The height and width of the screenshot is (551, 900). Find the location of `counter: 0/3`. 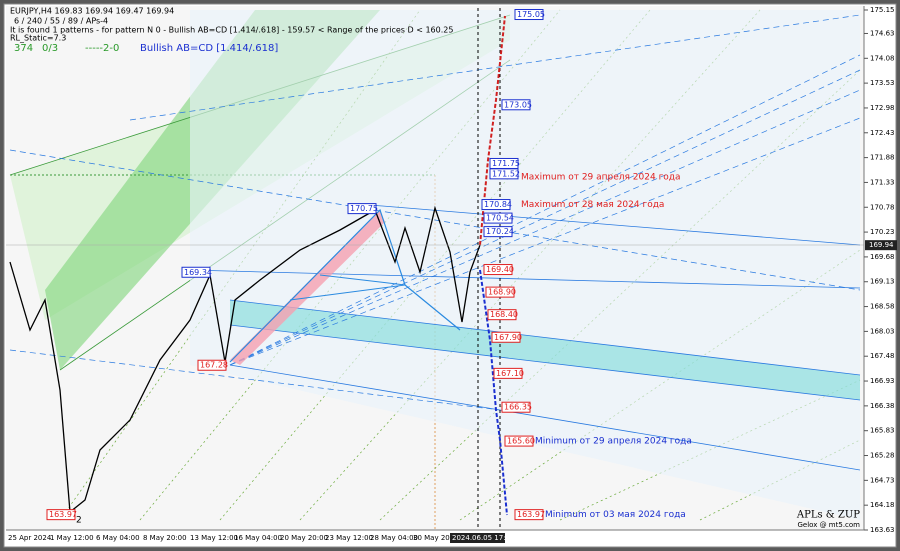

counter: 0/3 is located at coordinates (50, 48).